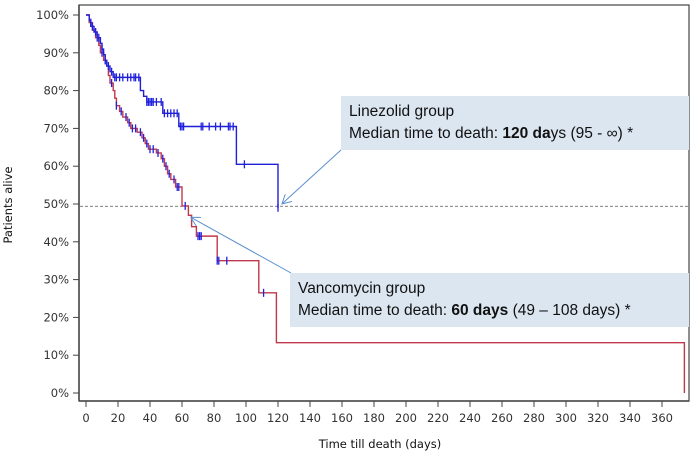 Image resolution: width=696 pixels, height=455 pixels. What do you see at coordinates (342, 418) in the screenshot?
I see `x-tick-label: 160` at bounding box center [342, 418].